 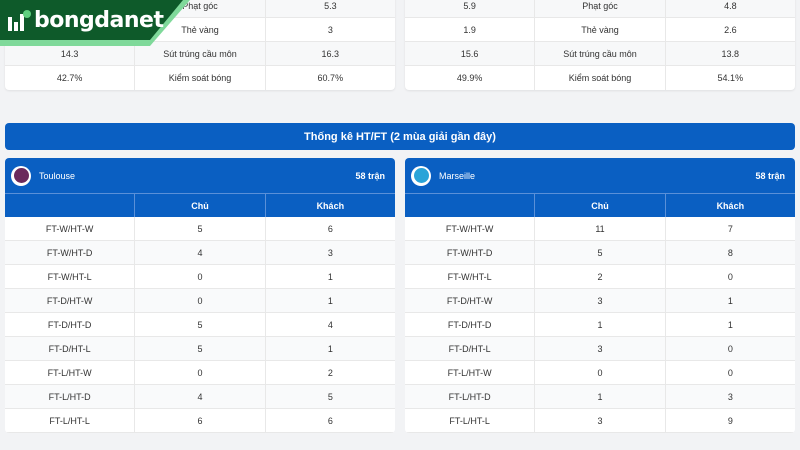 I want to click on stat-cell: 60.7%, so click(x=330, y=78).